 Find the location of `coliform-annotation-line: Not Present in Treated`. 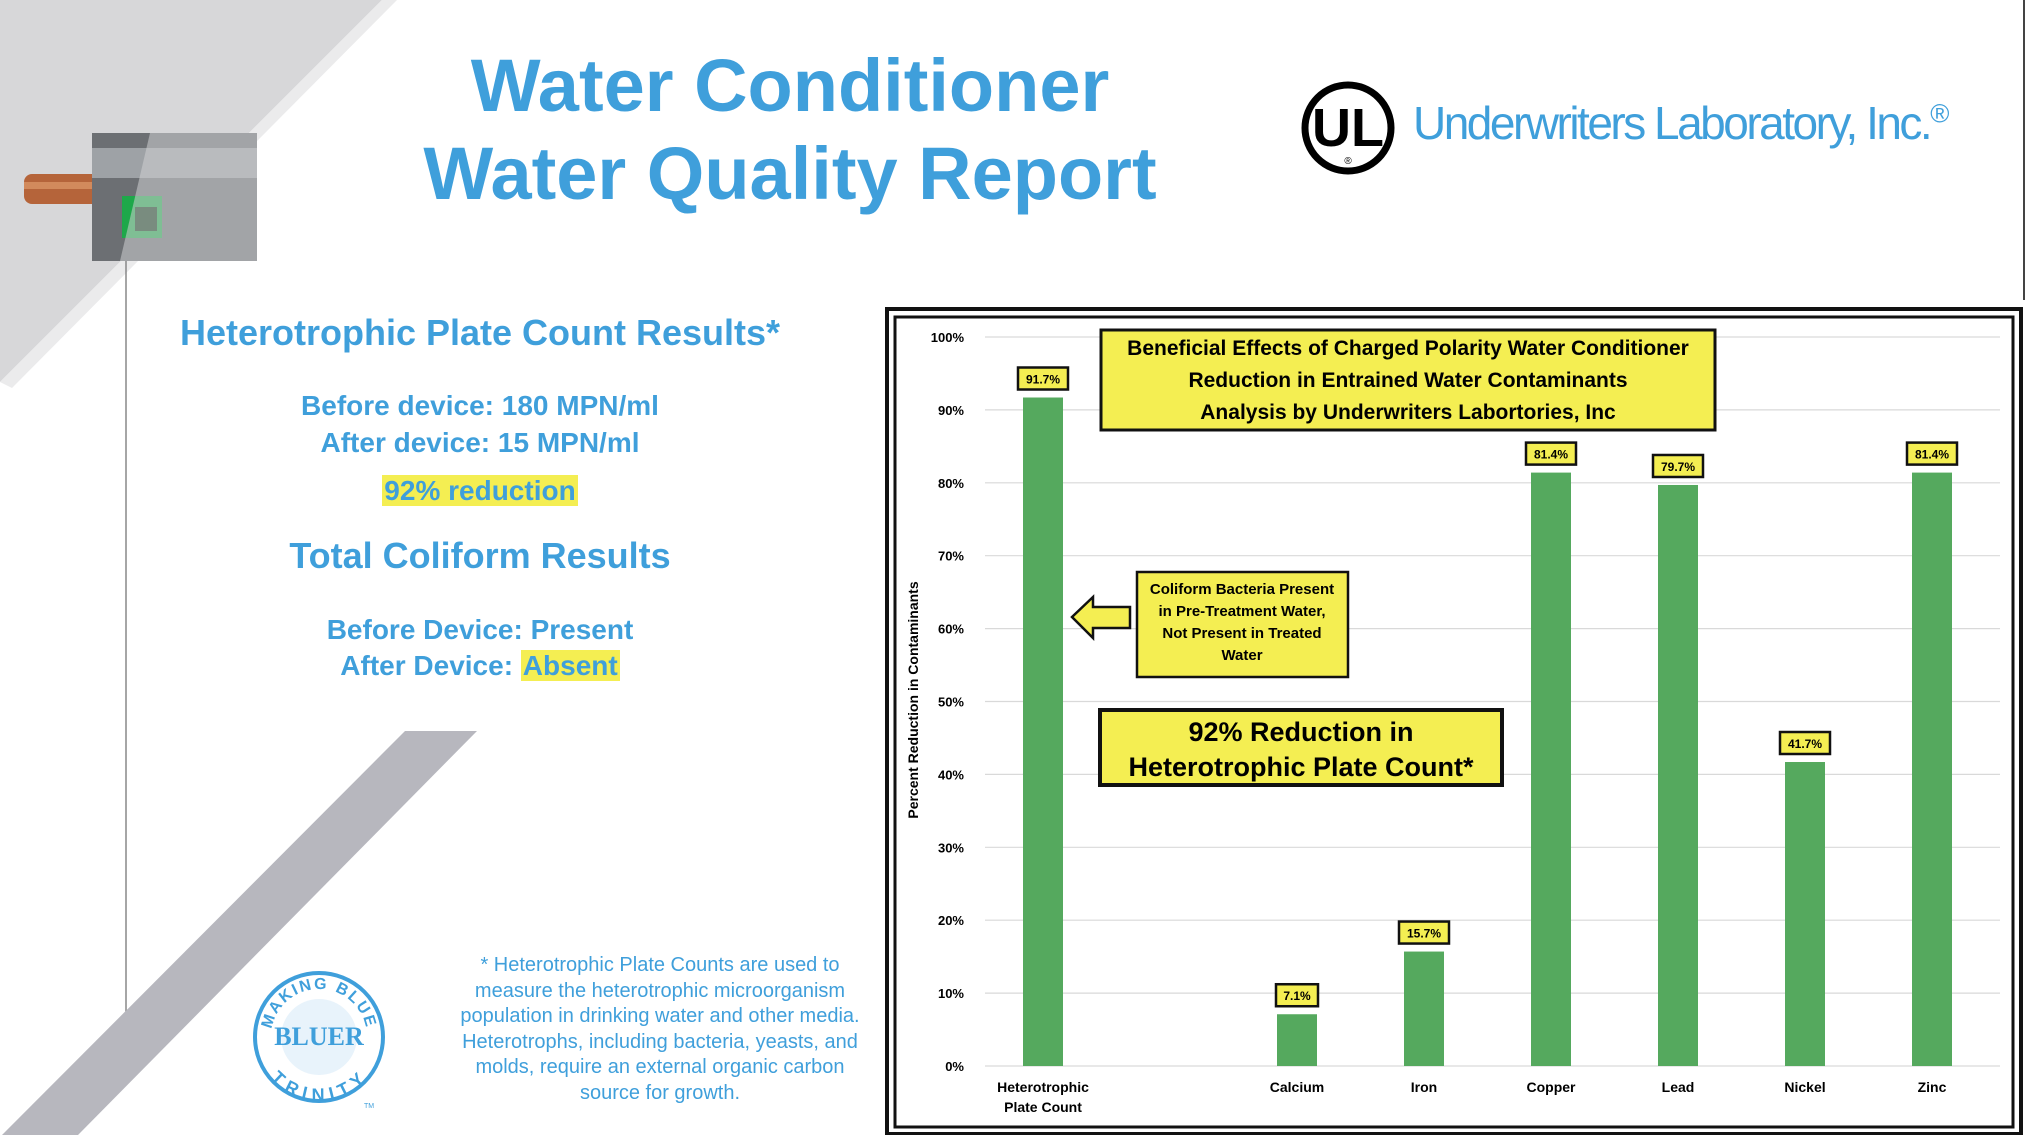

coliform-annotation-line: Not Present in Treated is located at coordinates (1241, 633).